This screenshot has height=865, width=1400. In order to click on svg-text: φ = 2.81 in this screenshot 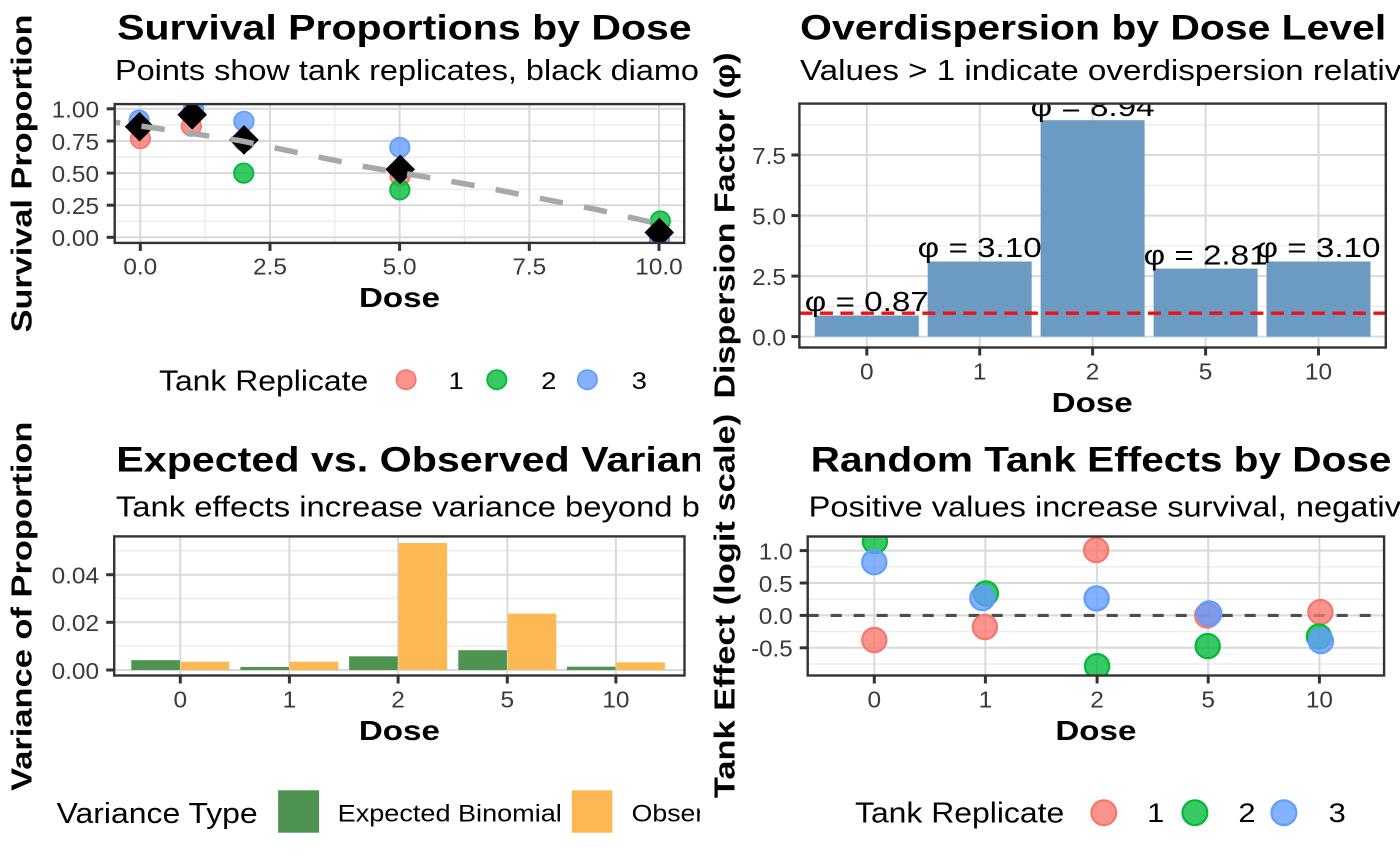, I will do `click(1206, 254)`.